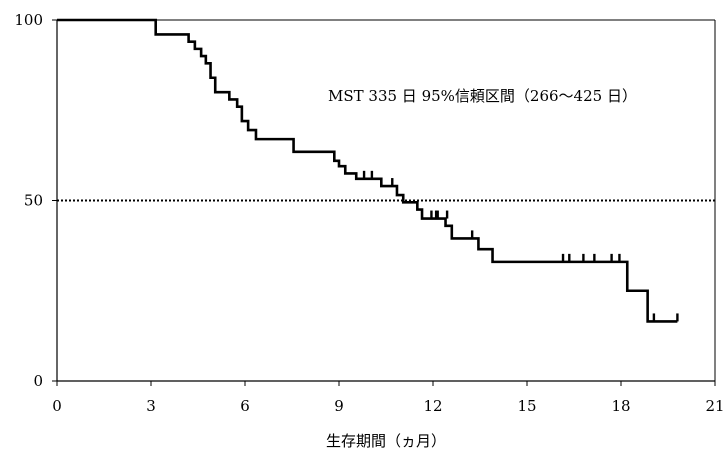 The height and width of the screenshot is (455, 727). Describe the element at coordinates (33, 201) in the screenshot. I see `y-tick-label: 50` at that location.